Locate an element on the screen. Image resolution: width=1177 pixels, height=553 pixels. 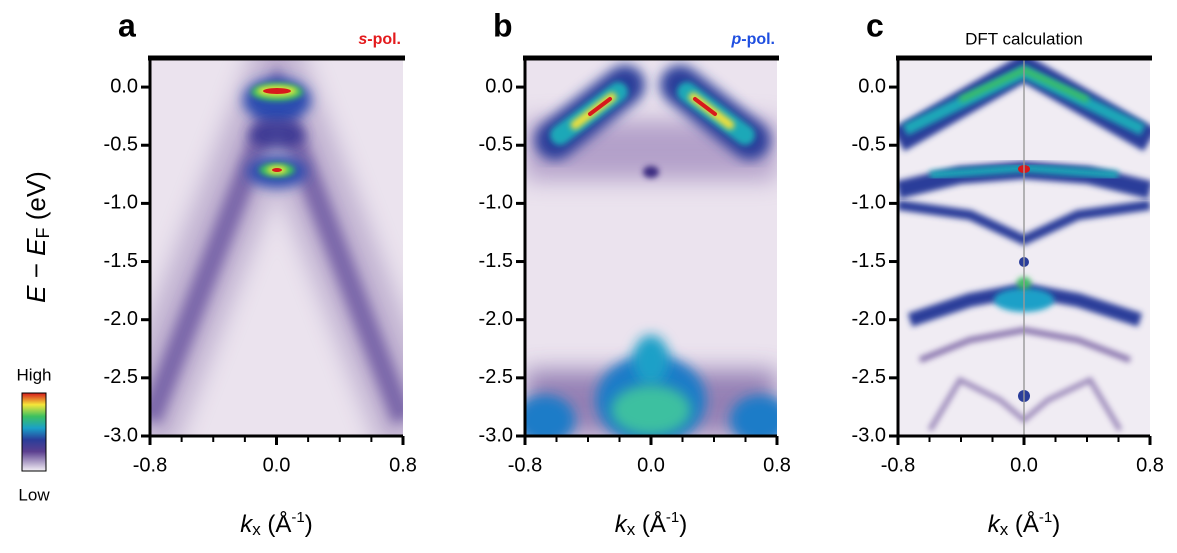
y-axis-label: E − EF (eV) is located at coordinates (37, 237).